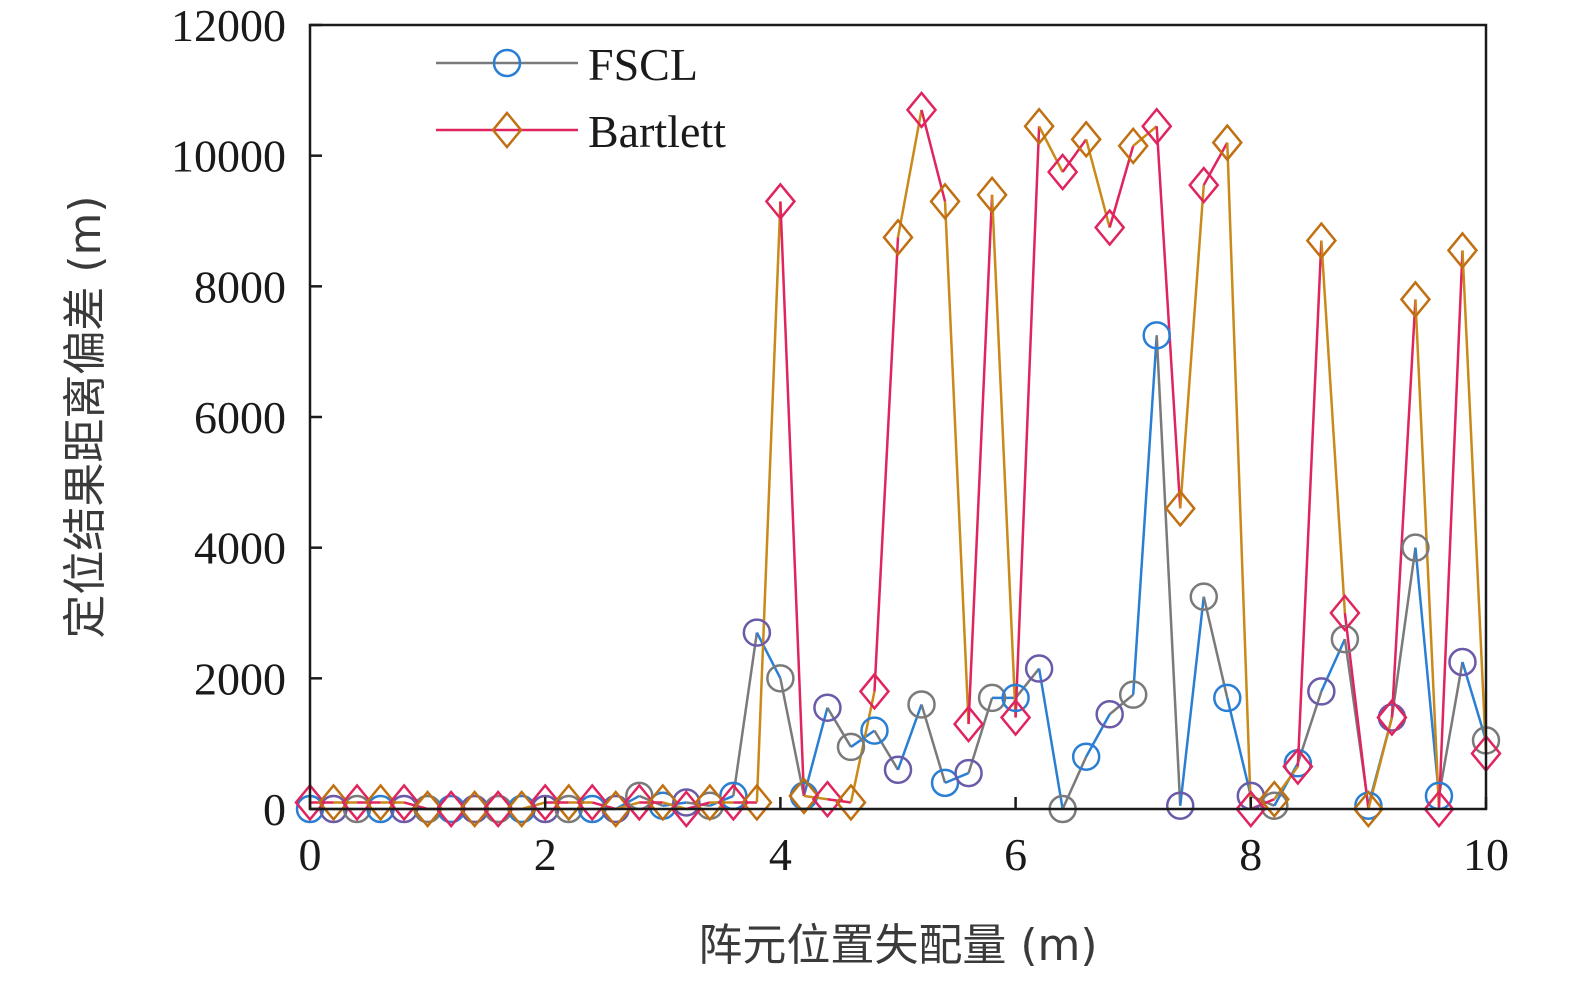 Image resolution: width=1575 pixels, height=983 pixels. What do you see at coordinates (1015, 854) in the screenshot?
I see `x-tick-label: 6` at bounding box center [1015, 854].